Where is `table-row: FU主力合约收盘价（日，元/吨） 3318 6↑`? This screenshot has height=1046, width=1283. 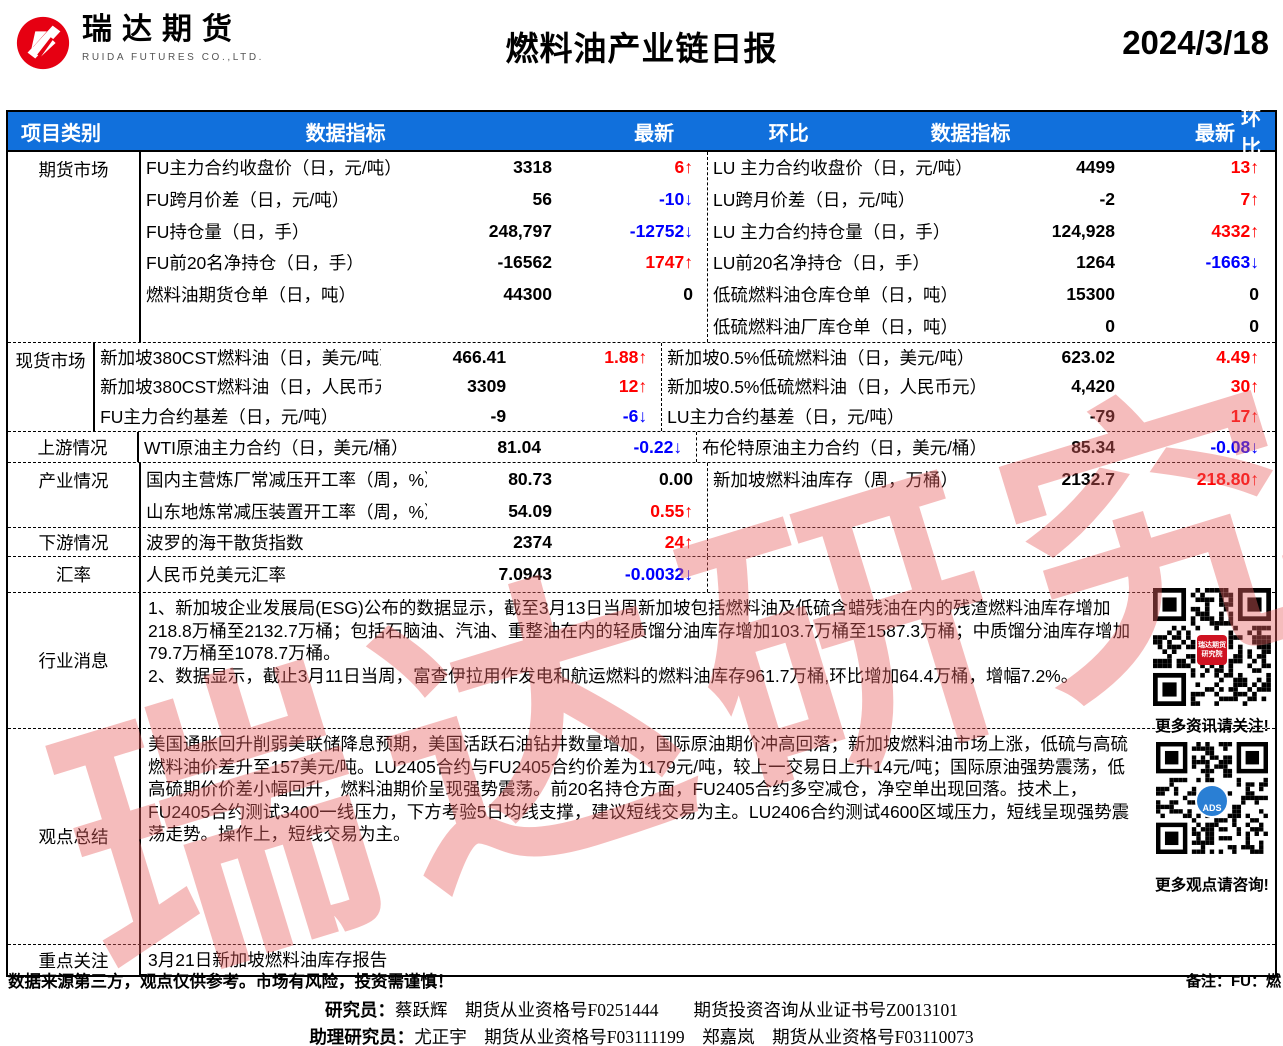
table-row: FU主力合约收盘价（日，元/吨） 3318 6↑ is located at coordinates (424, 168).